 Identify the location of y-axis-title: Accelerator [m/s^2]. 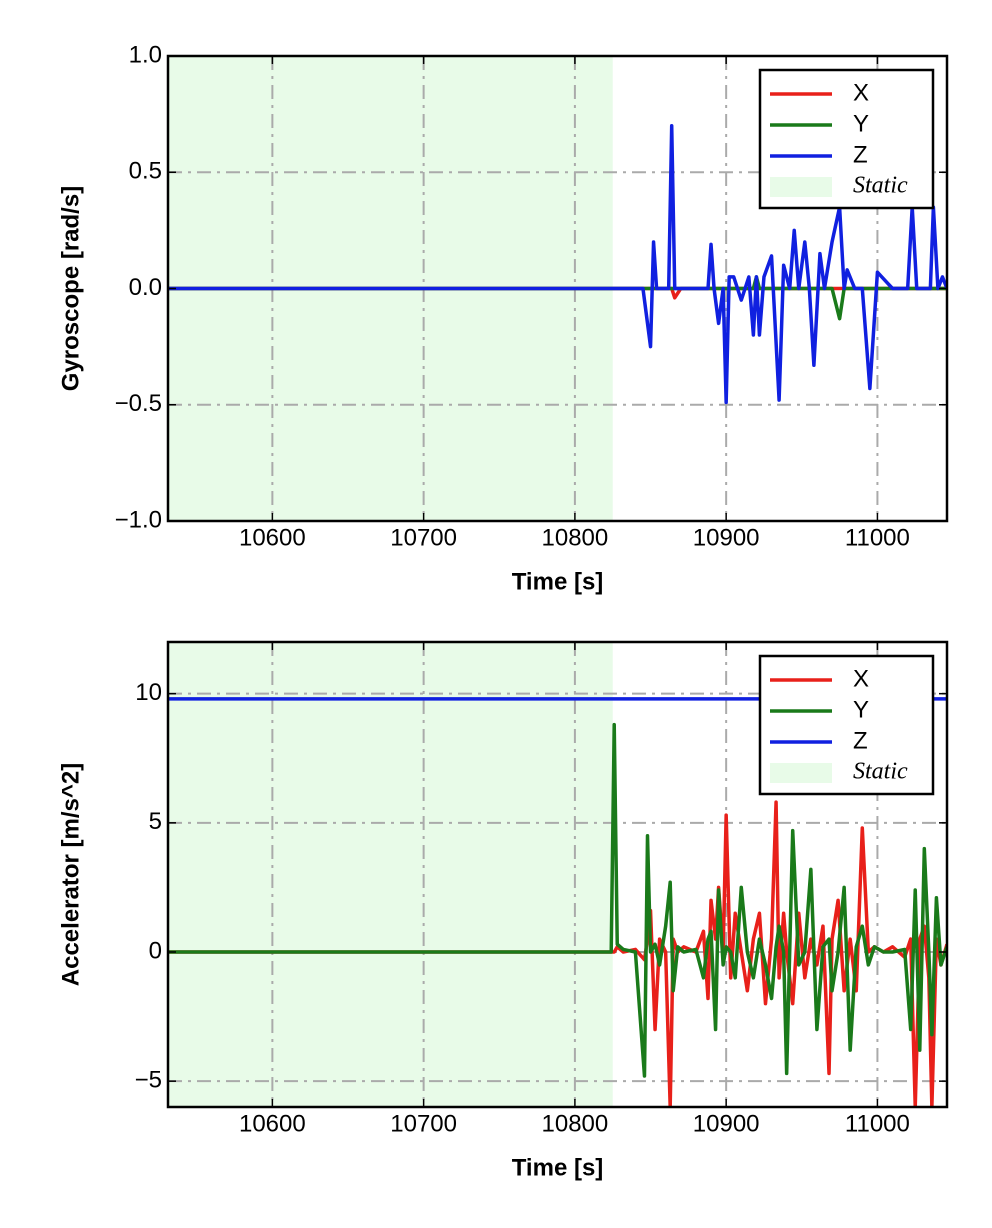
(70, 874).